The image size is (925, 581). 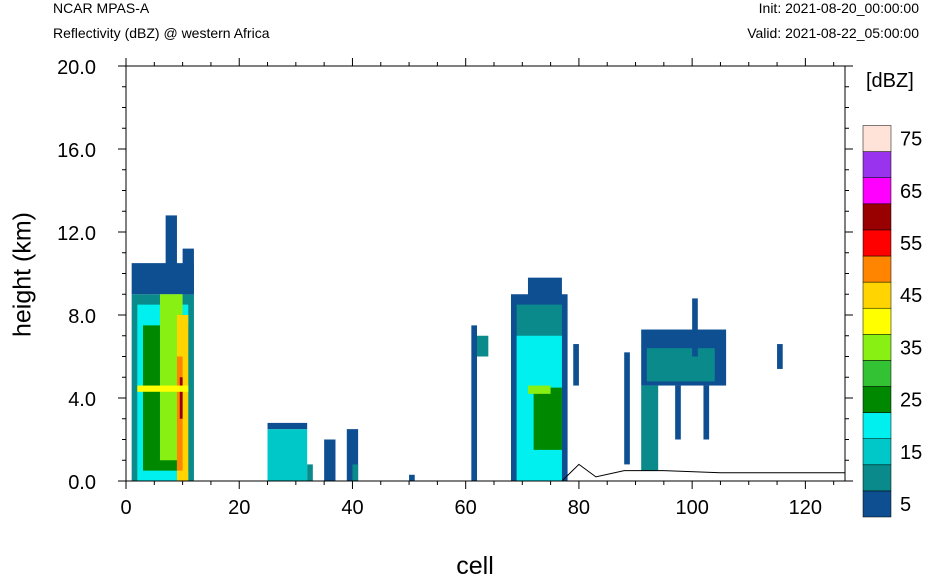 I want to click on x-tick-label-0: 0, so click(x=125, y=508).